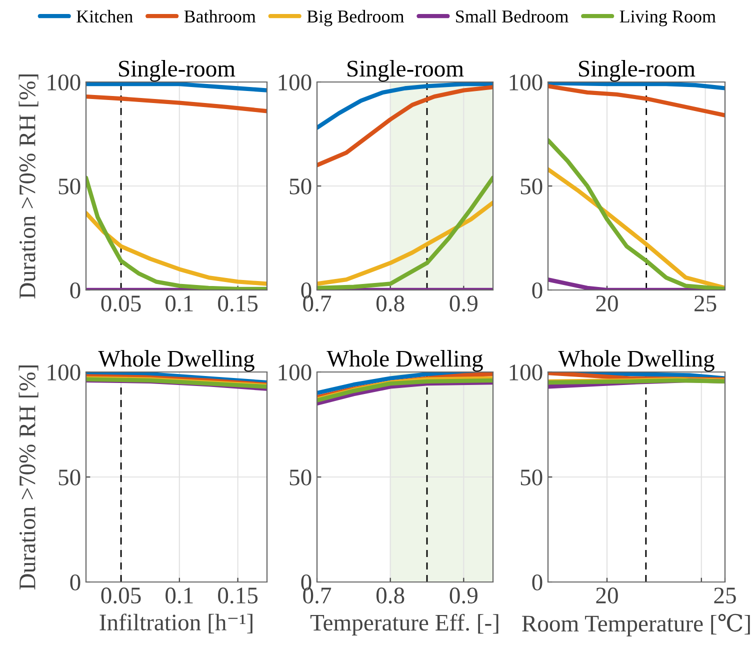 The width and height of the screenshot is (756, 648). I want to click on legend-label: Living Room, so click(668, 18).